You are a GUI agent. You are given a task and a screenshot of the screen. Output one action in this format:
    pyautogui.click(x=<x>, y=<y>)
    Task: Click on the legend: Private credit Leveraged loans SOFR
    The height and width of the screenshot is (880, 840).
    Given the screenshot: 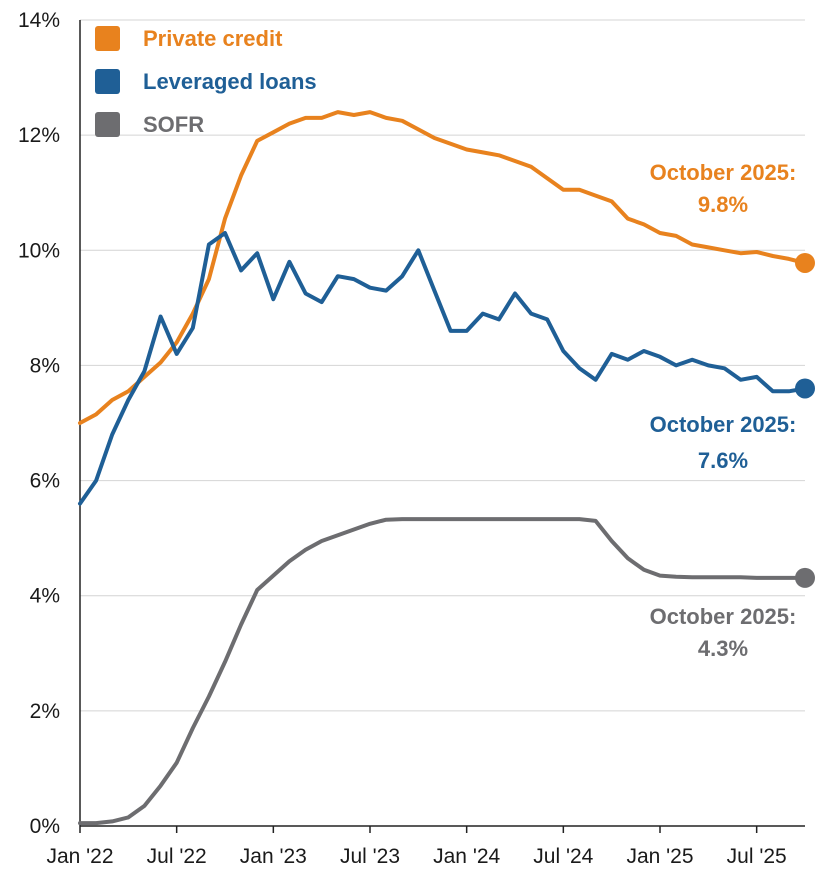 What is the action you would take?
    pyautogui.click(x=206, y=81)
    